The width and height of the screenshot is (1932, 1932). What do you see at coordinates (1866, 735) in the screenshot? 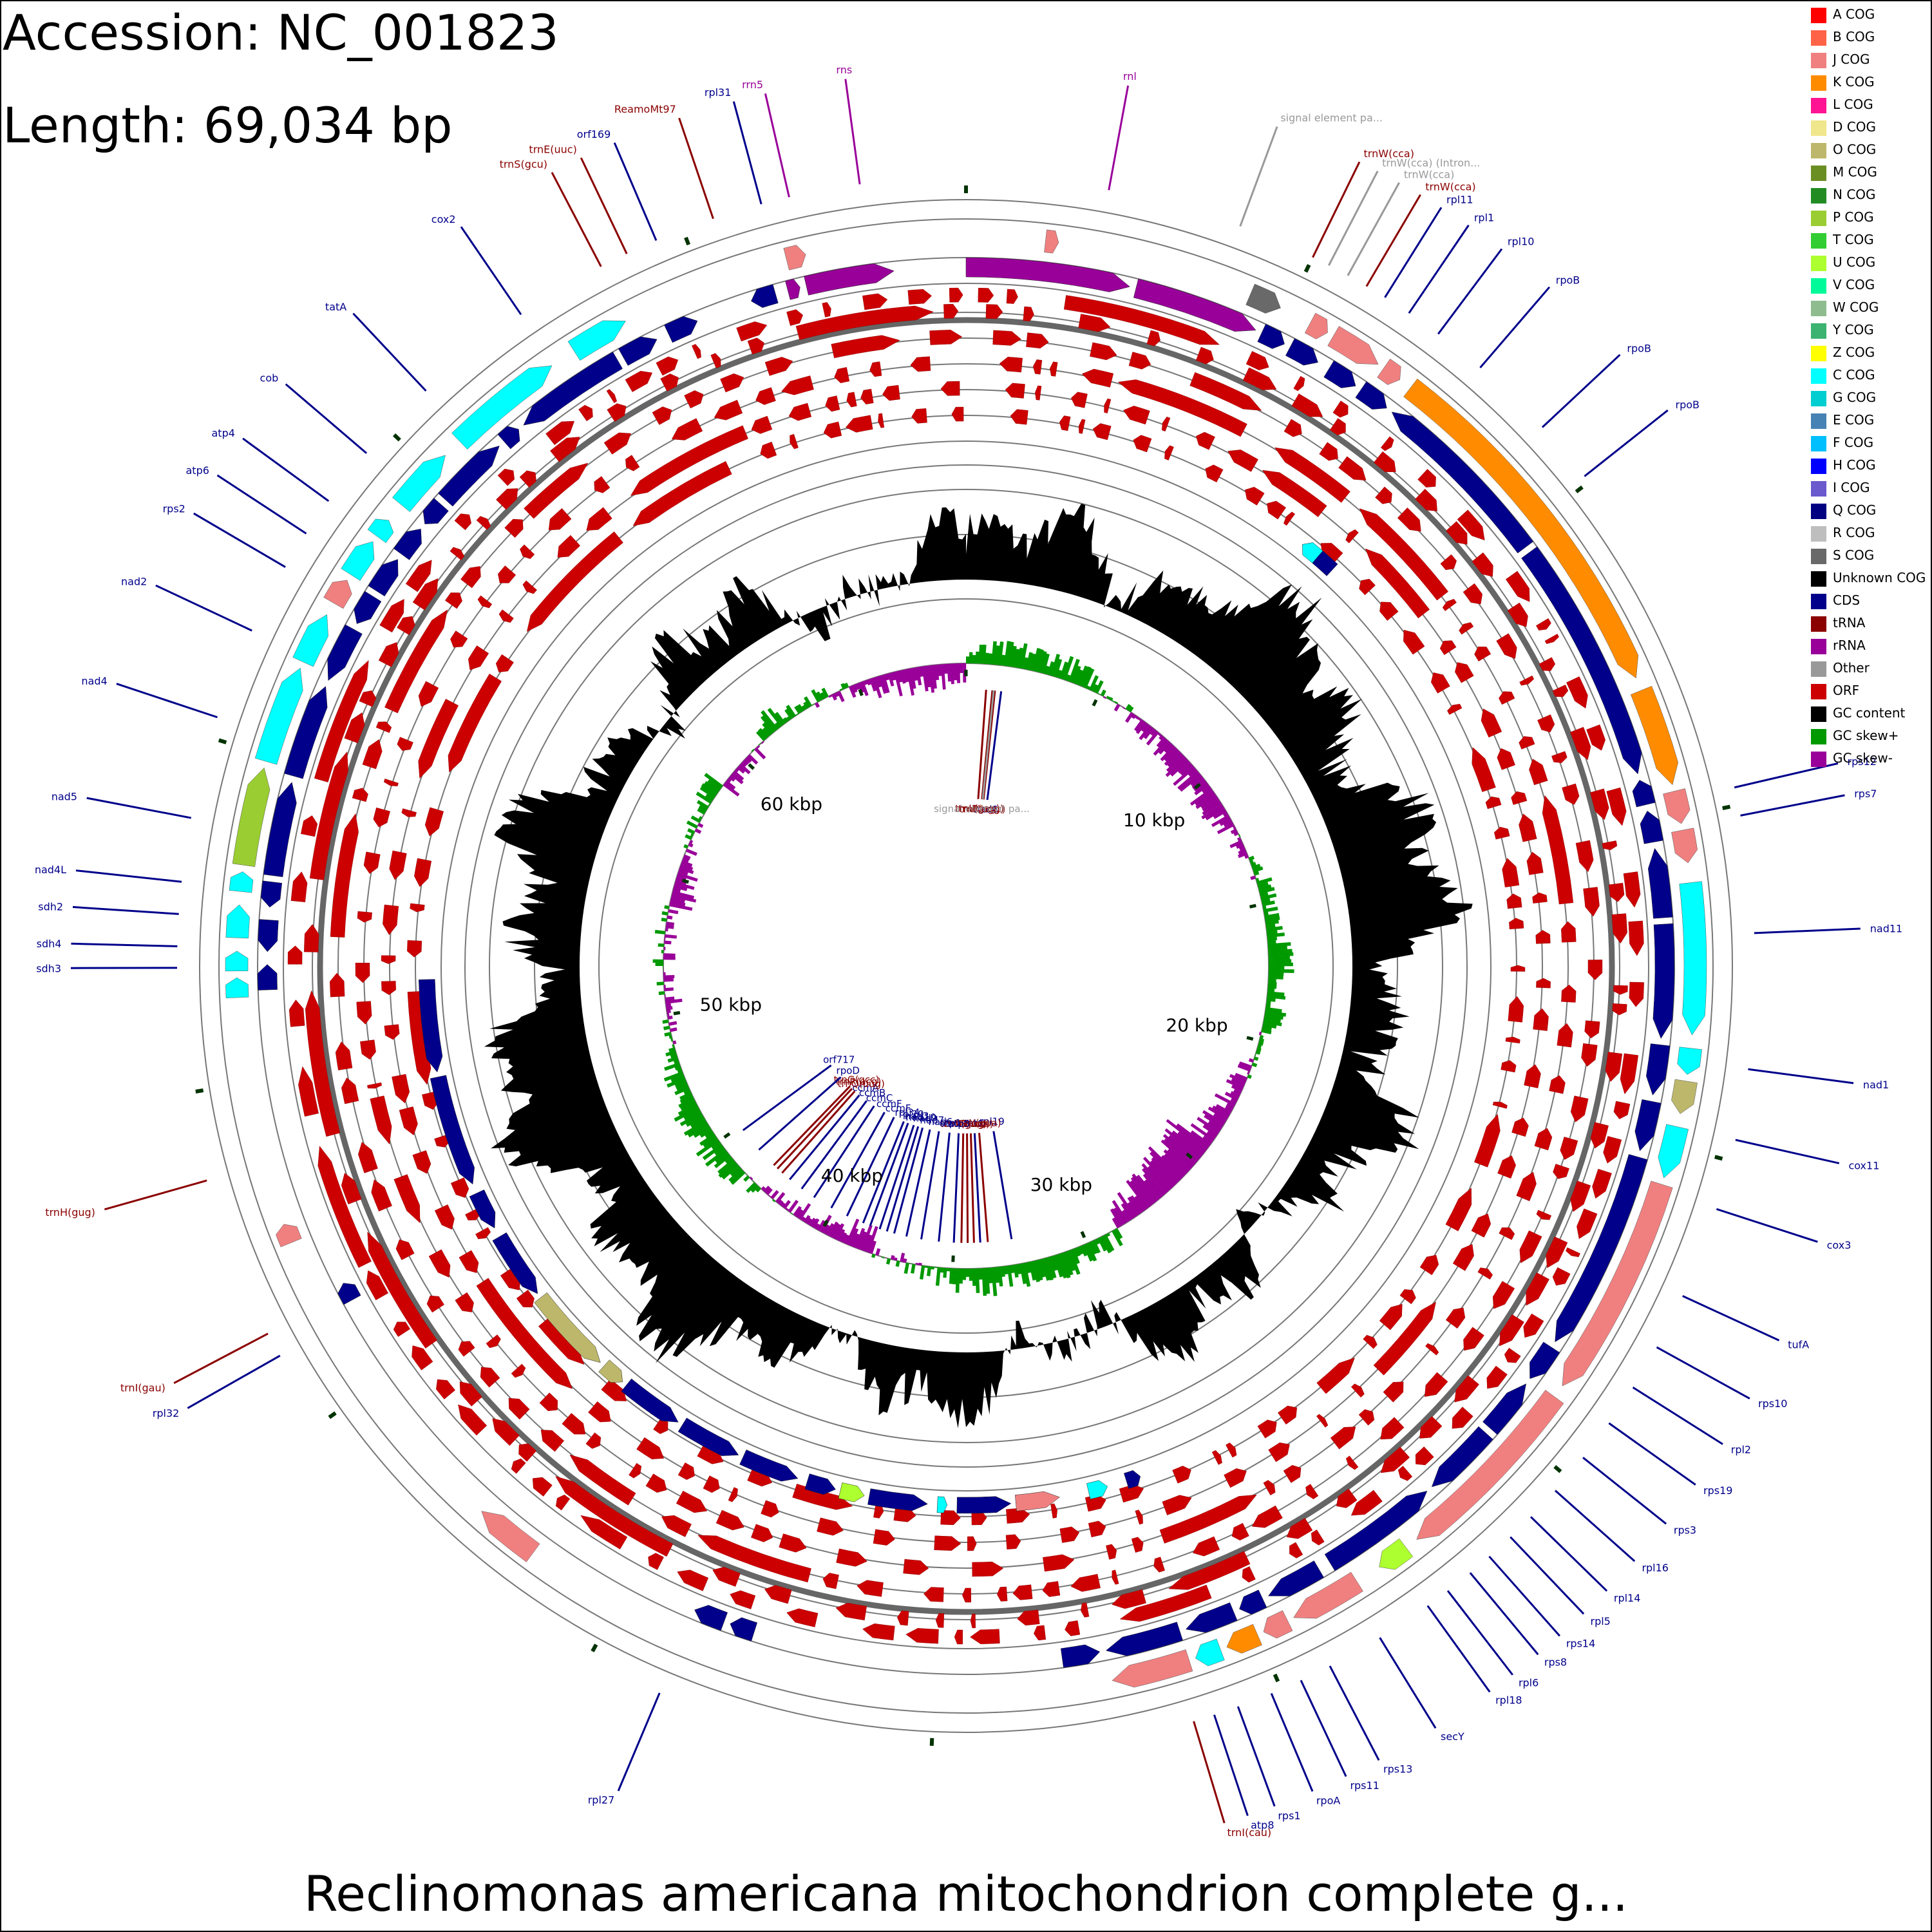
I see `legend-label: GC skew+` at bounding box center [1866, 735].